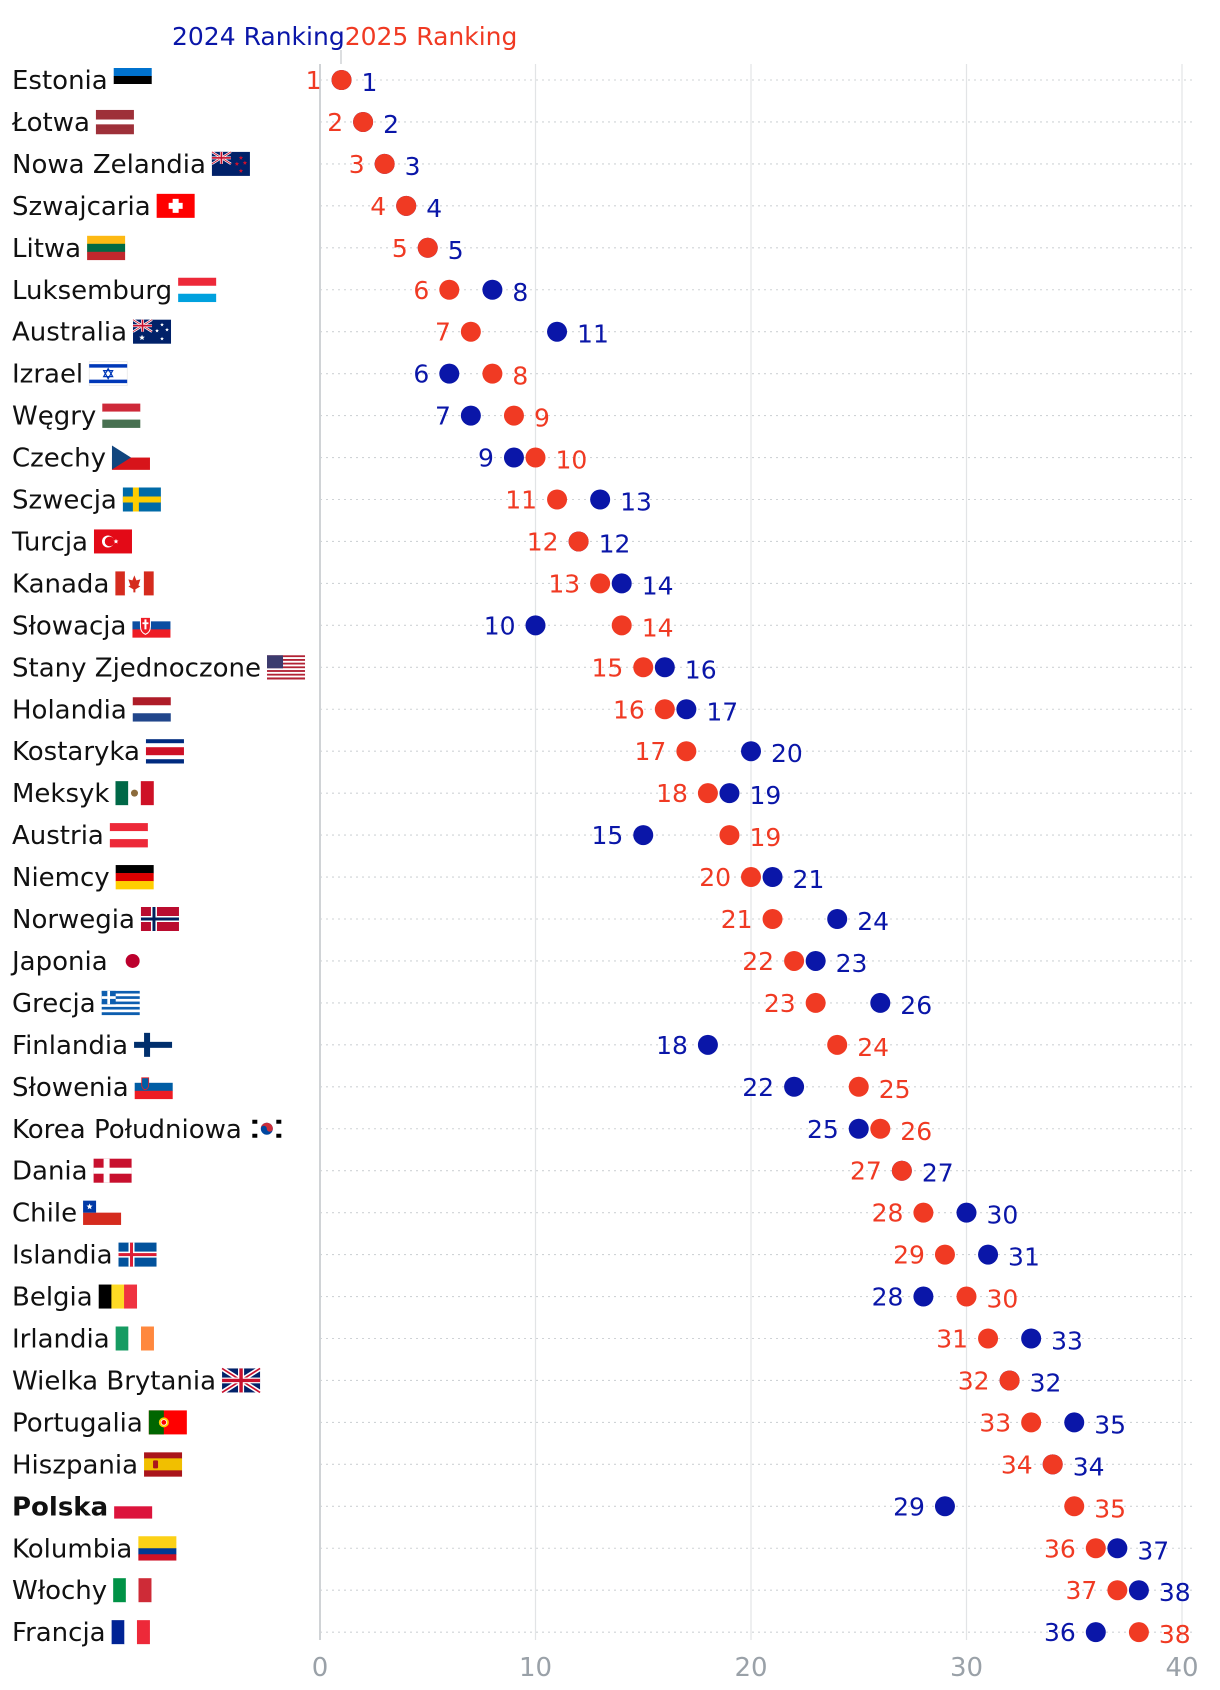  What do you see at coordinates (112, 541) in the screenshot?
I see `turkey-flag` at bounding box center [112, 541].